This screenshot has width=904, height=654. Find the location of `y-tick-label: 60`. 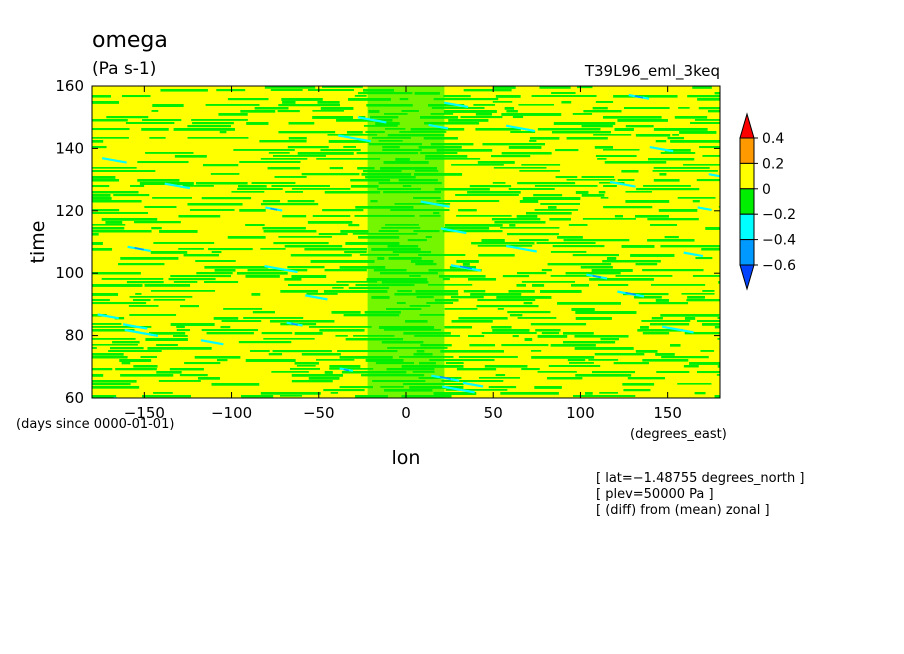

y-tick-label: 60 is located at coordinates (74, 398).